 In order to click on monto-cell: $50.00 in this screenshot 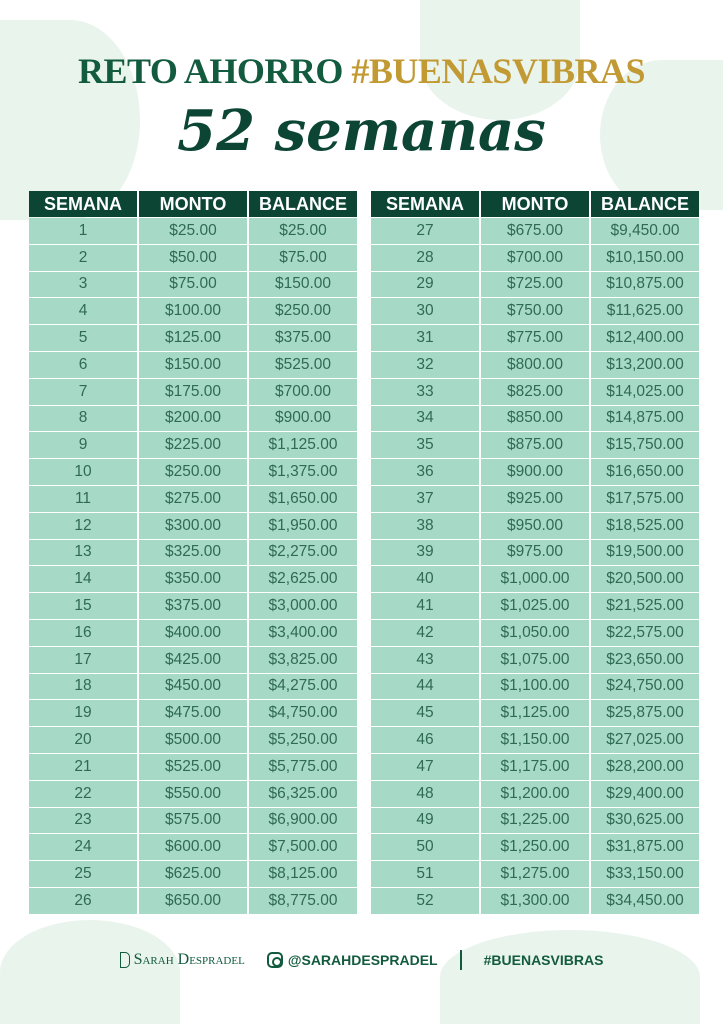, I will do `click(193, 257)`.